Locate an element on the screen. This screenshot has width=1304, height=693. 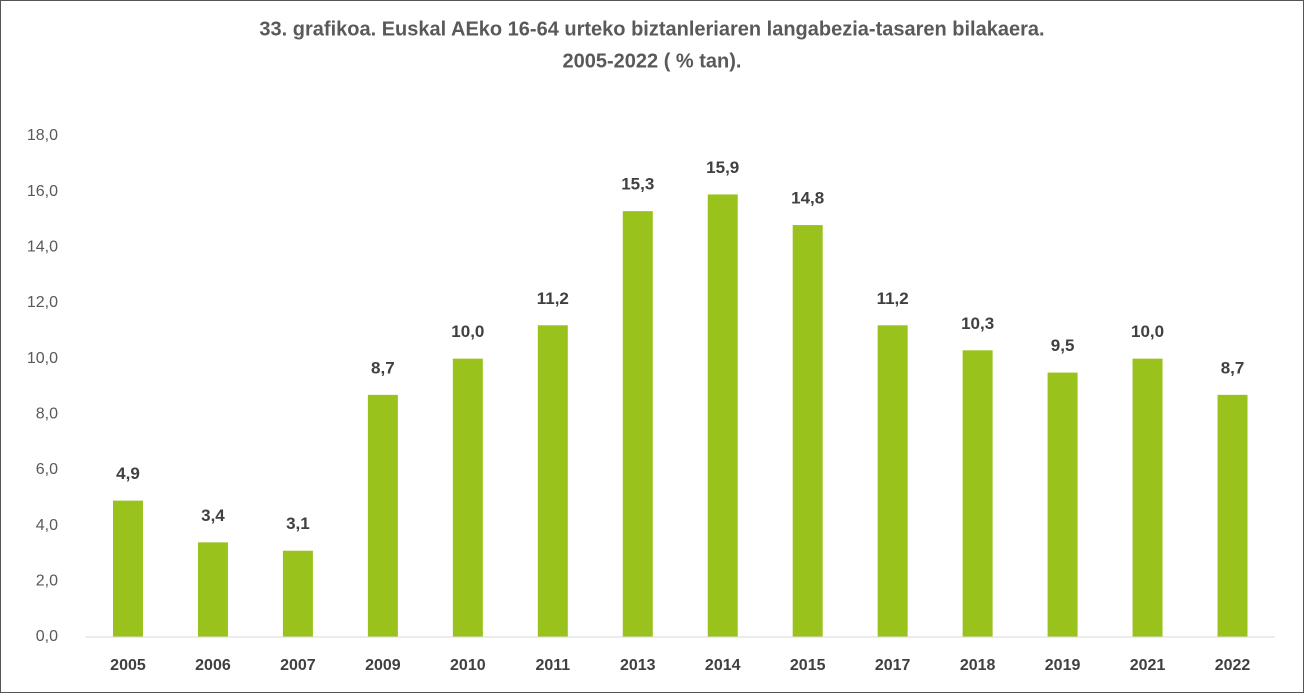
data-label: 15,3 is located at coordinates (637, 184).